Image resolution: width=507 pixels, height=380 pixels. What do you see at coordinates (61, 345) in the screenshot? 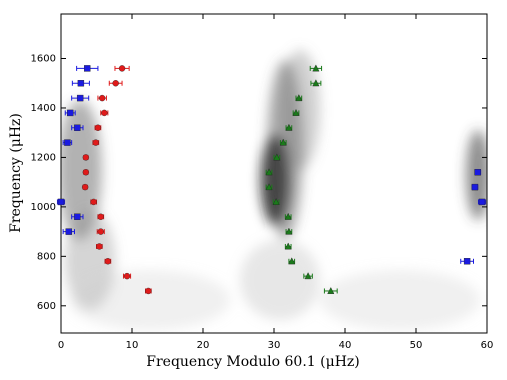
I see `x-tick-label: 0` at bounding box center [61, 345].